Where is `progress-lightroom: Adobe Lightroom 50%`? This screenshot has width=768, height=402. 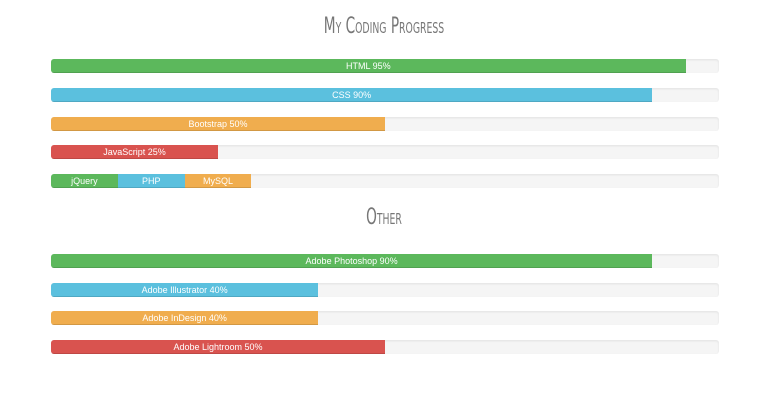
progress-lightroom: Adobe Lightroom 50% is located at coordinates (385, 347).